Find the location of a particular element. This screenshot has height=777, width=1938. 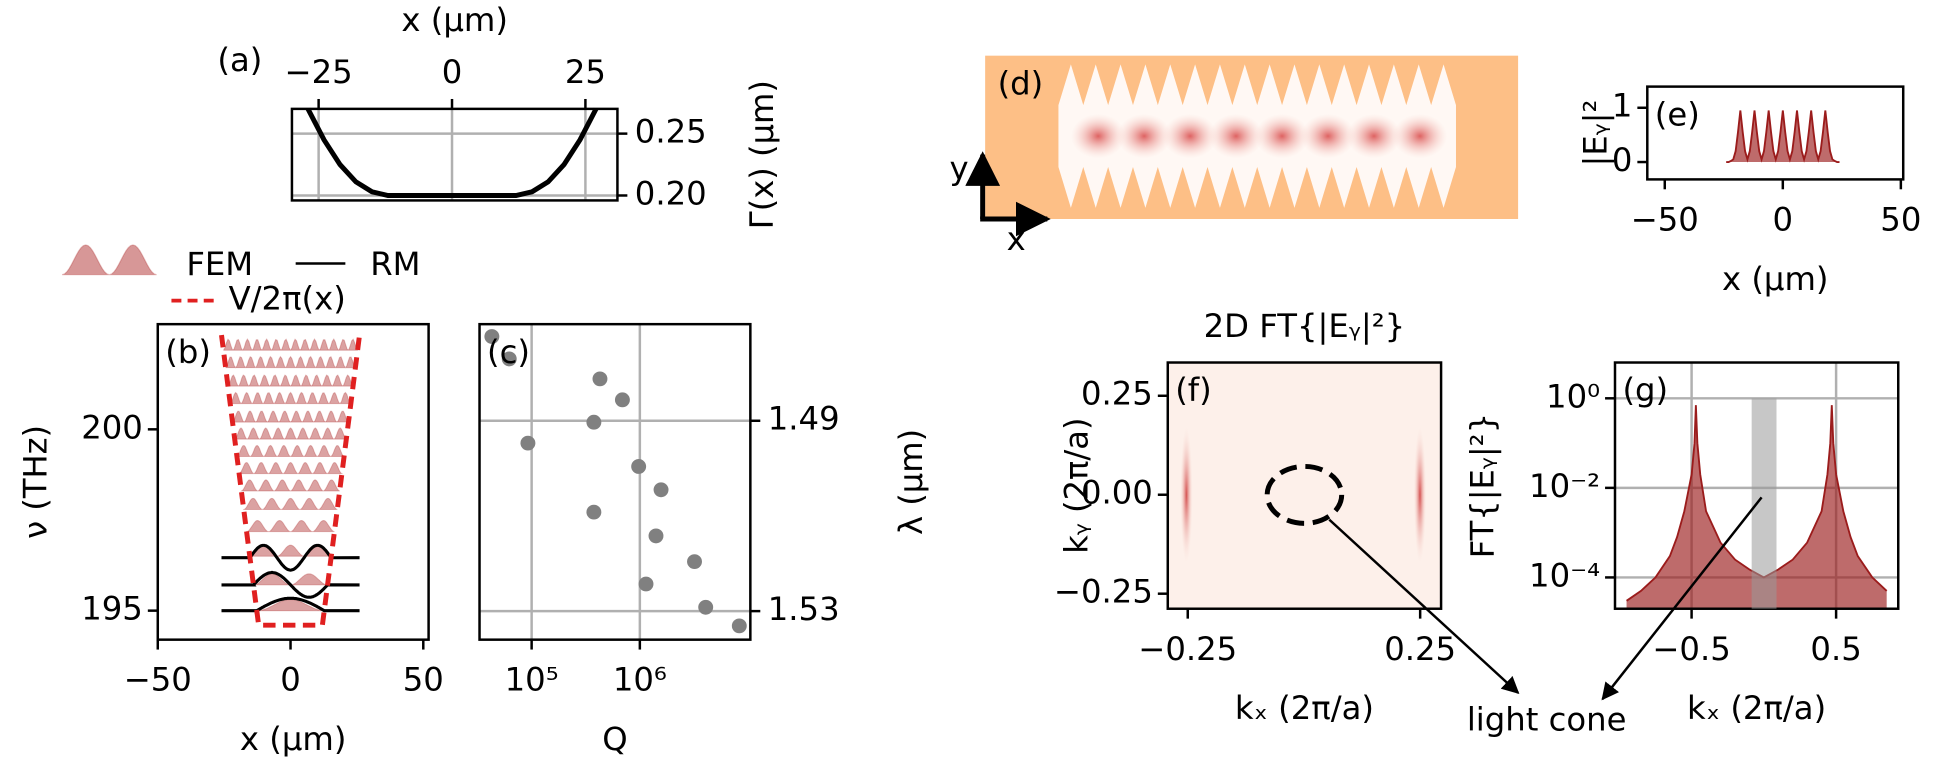

fourier-streak is located at coordinates (1186, 494).